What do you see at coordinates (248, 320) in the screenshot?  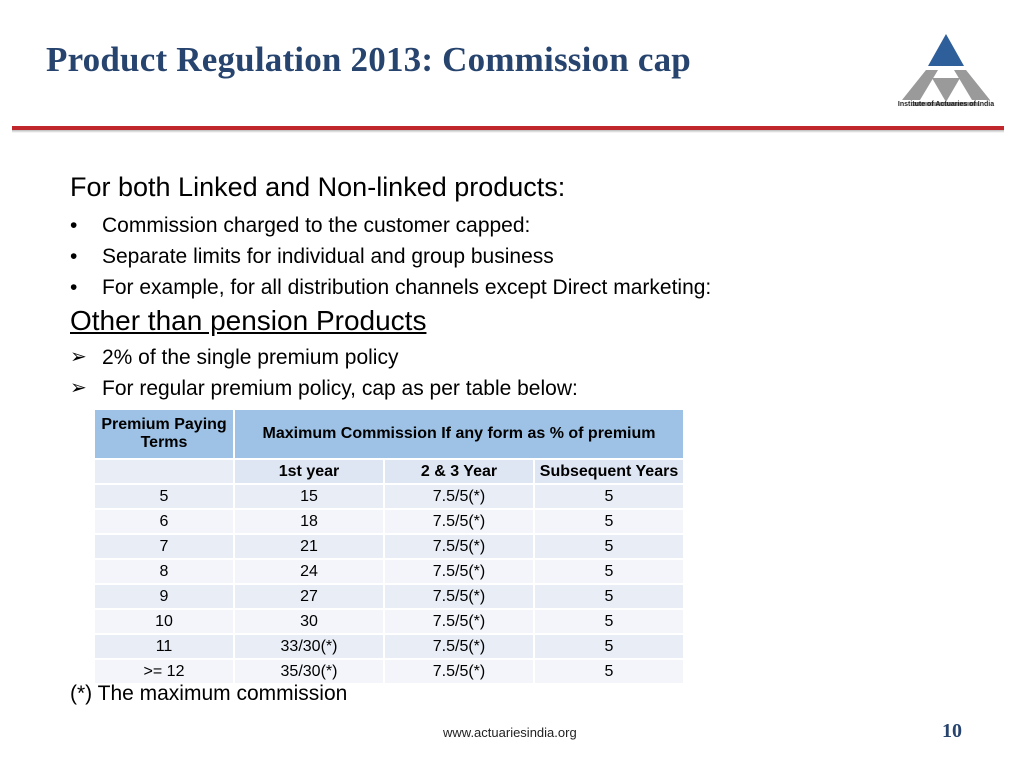 I see `section-subheading: Other than pension Products` at bounding box center [248, 320].